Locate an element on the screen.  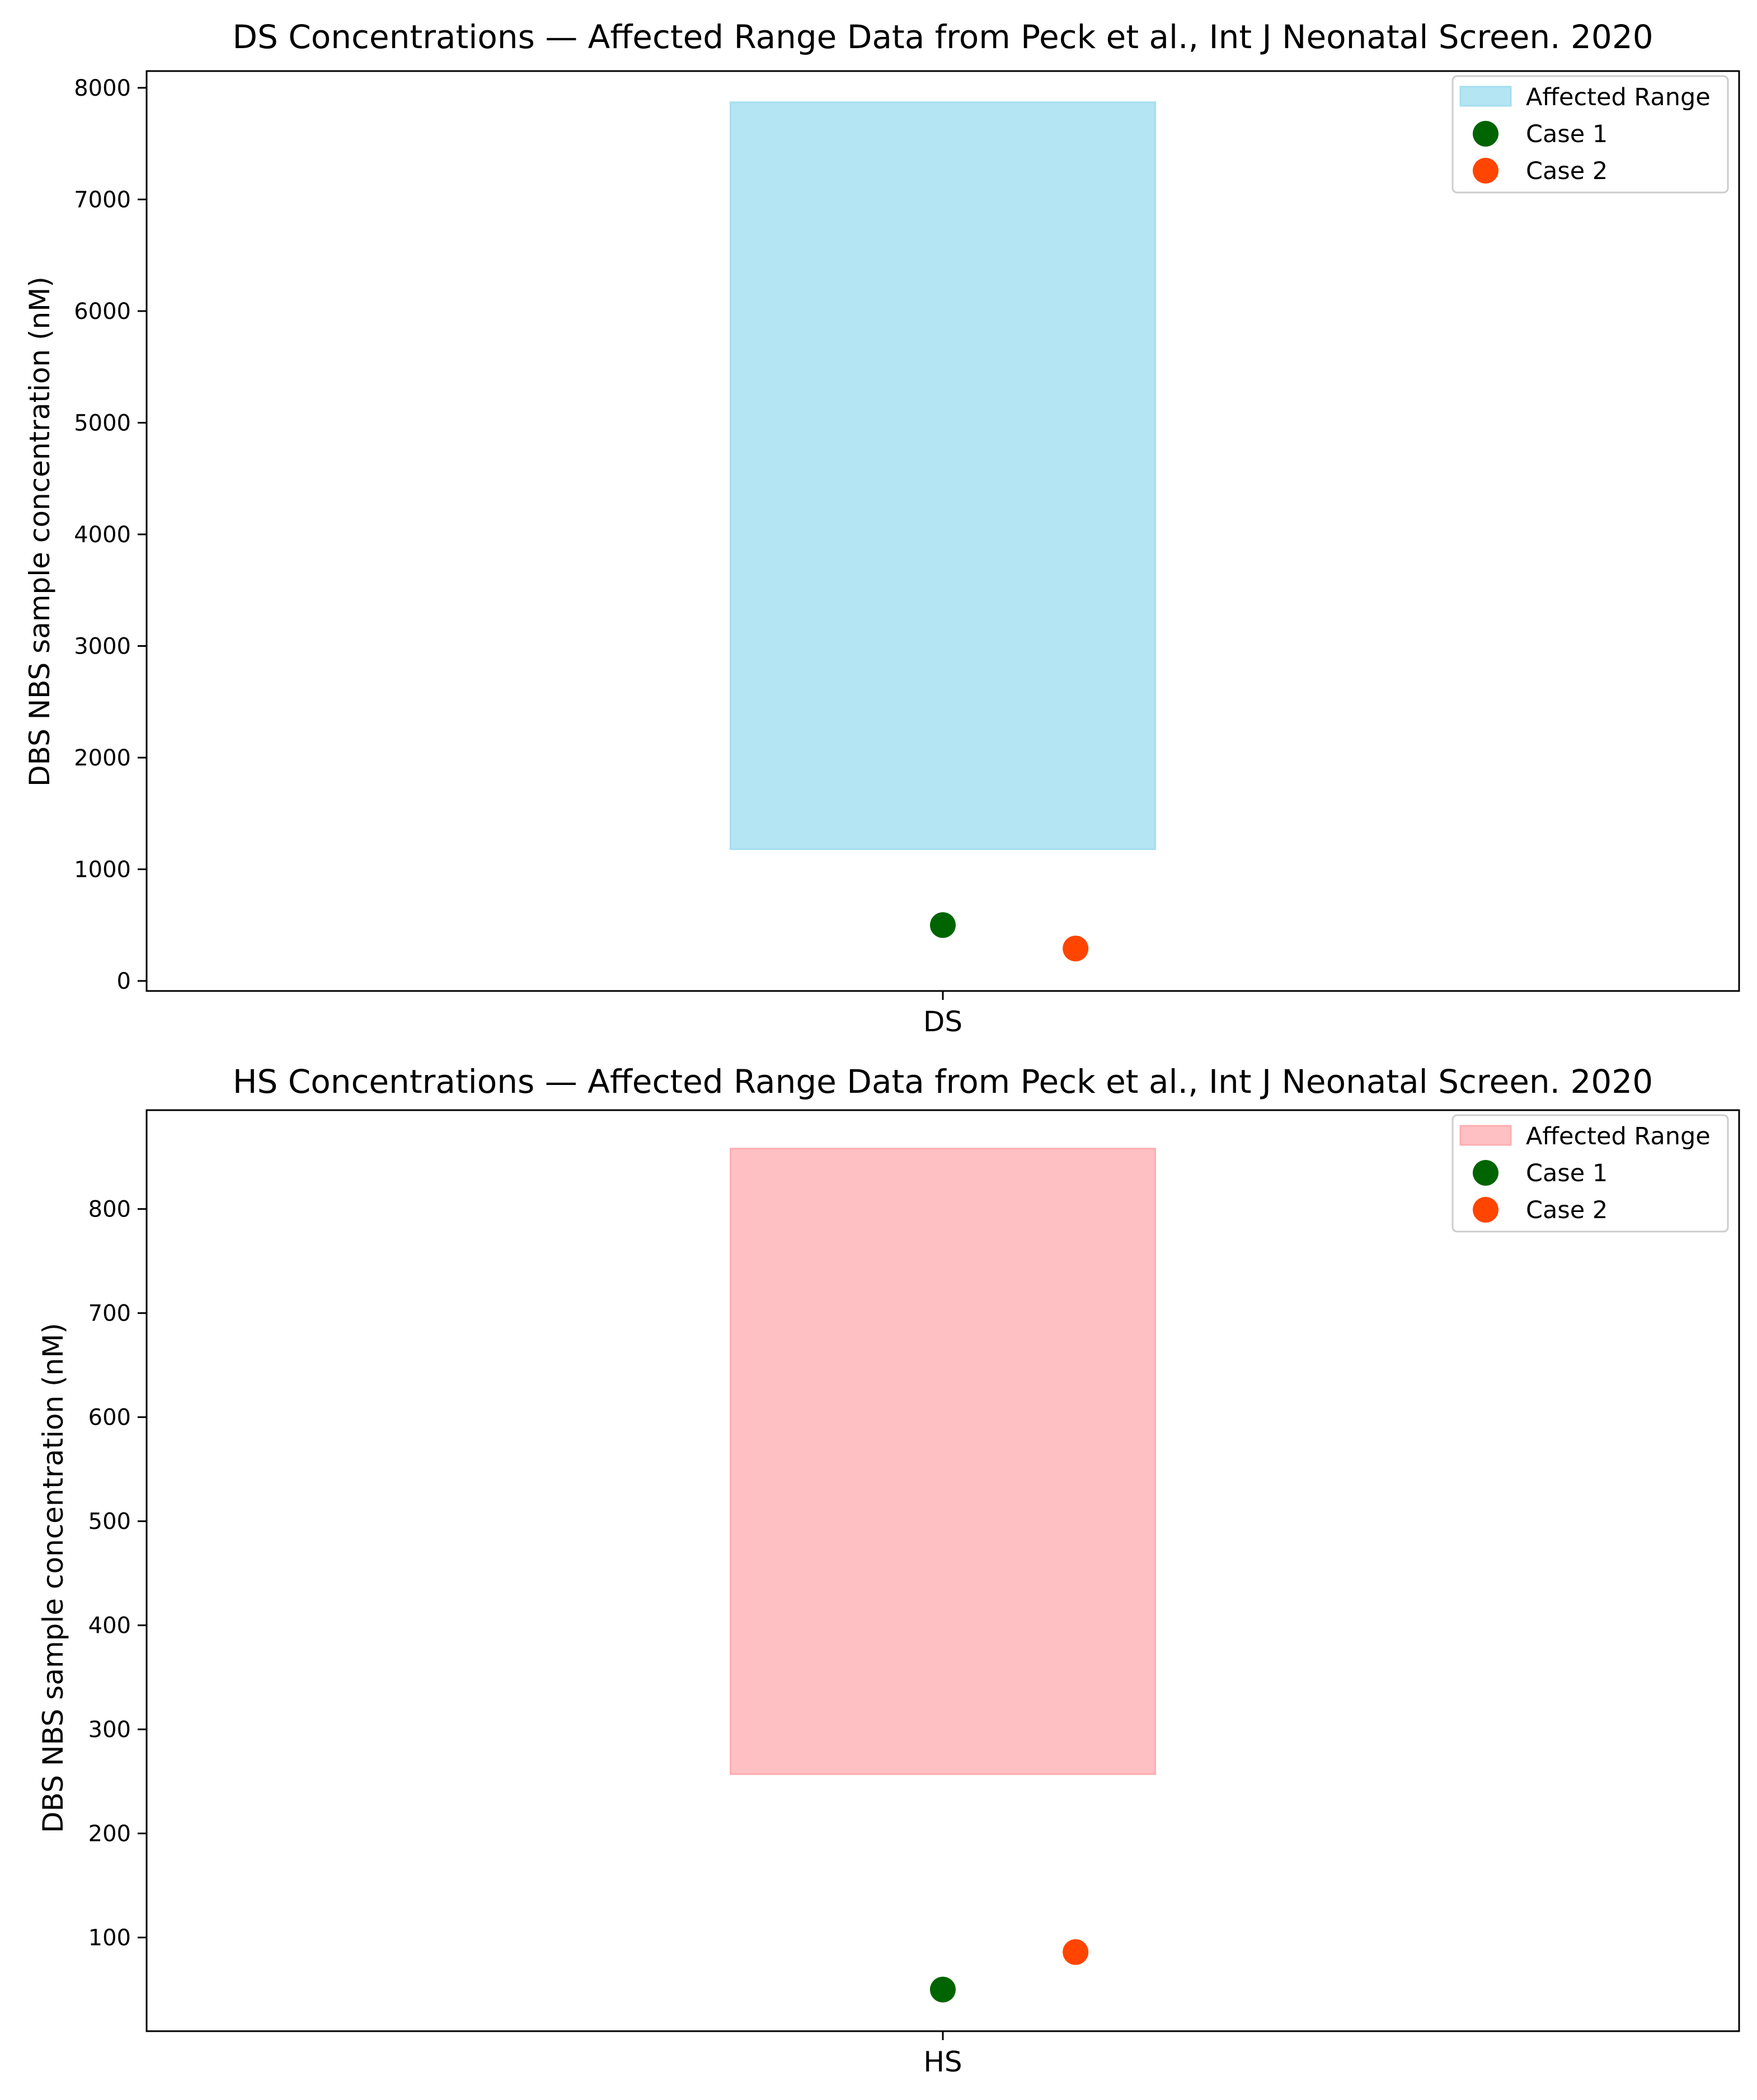
hs-affected-range-band is located at coordinates (943, 1462).